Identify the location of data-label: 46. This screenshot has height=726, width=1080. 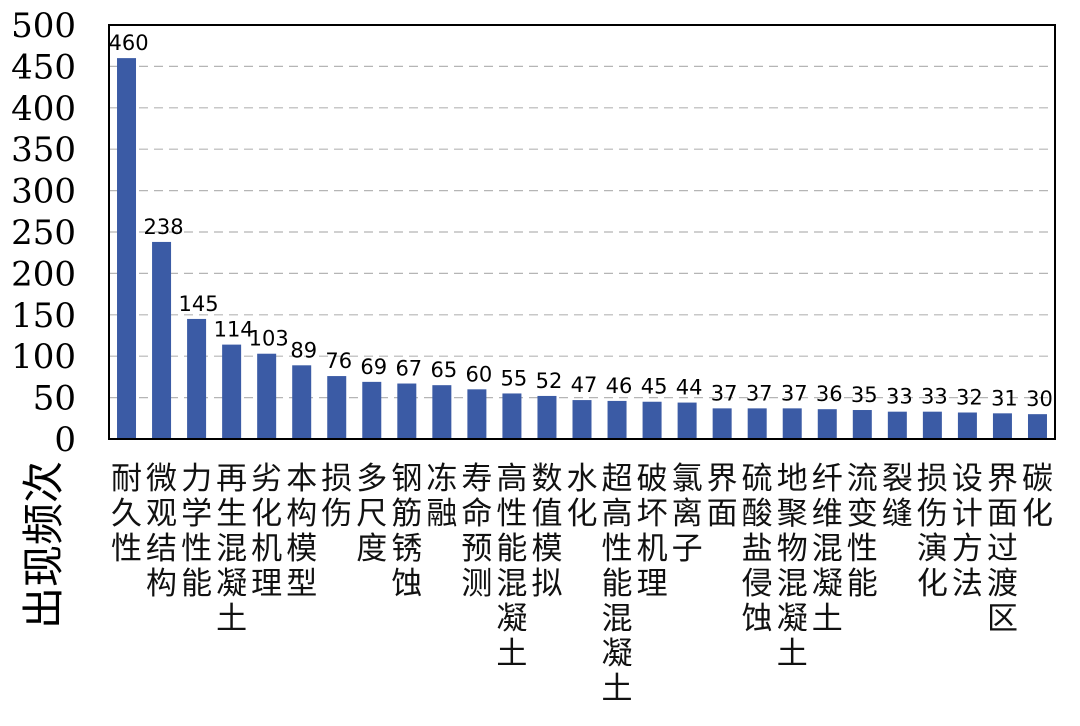
(619, 386).